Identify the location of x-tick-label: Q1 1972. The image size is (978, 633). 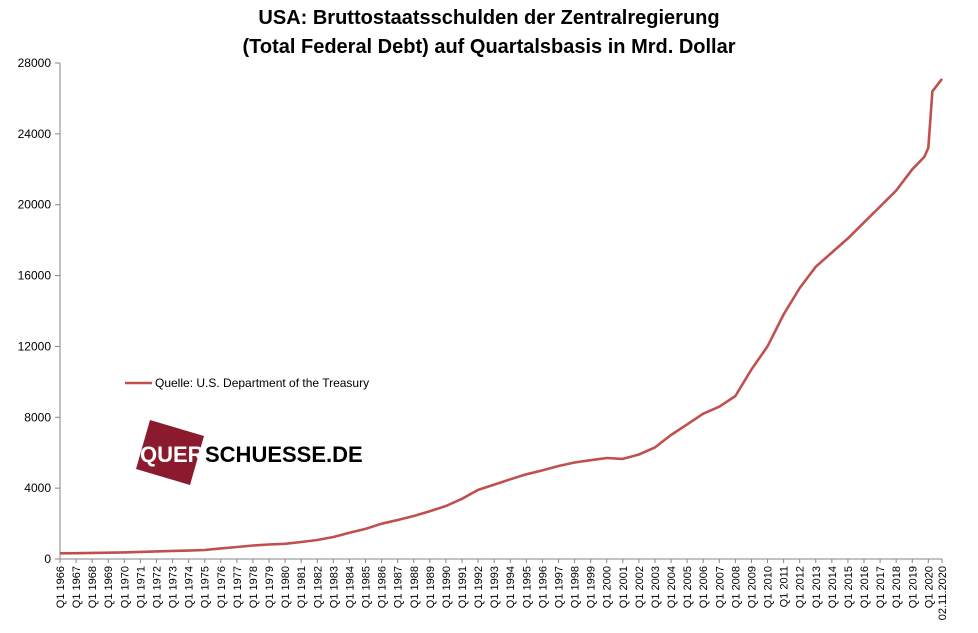
(157, 587).